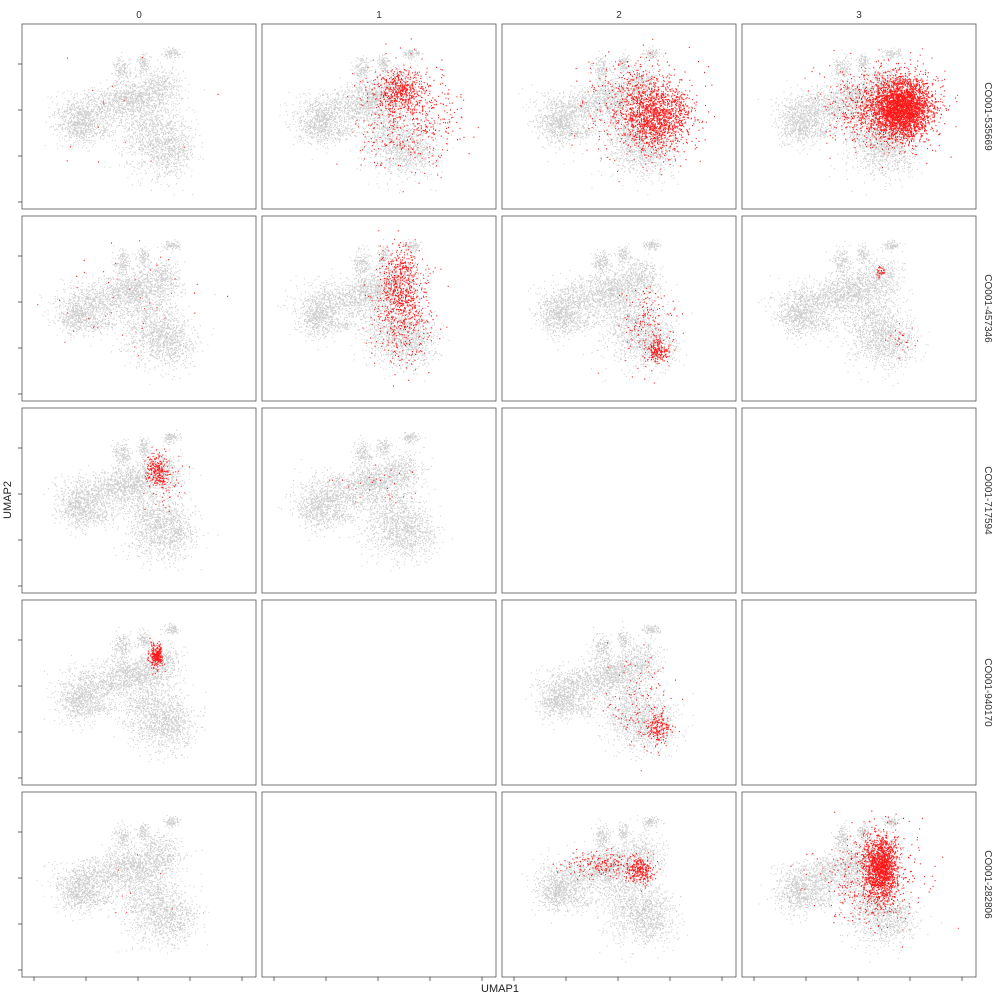 The height and width of the screenshot is (1005, 1000). I want to click on facet-panel-r4-c2, so click(619, 884).